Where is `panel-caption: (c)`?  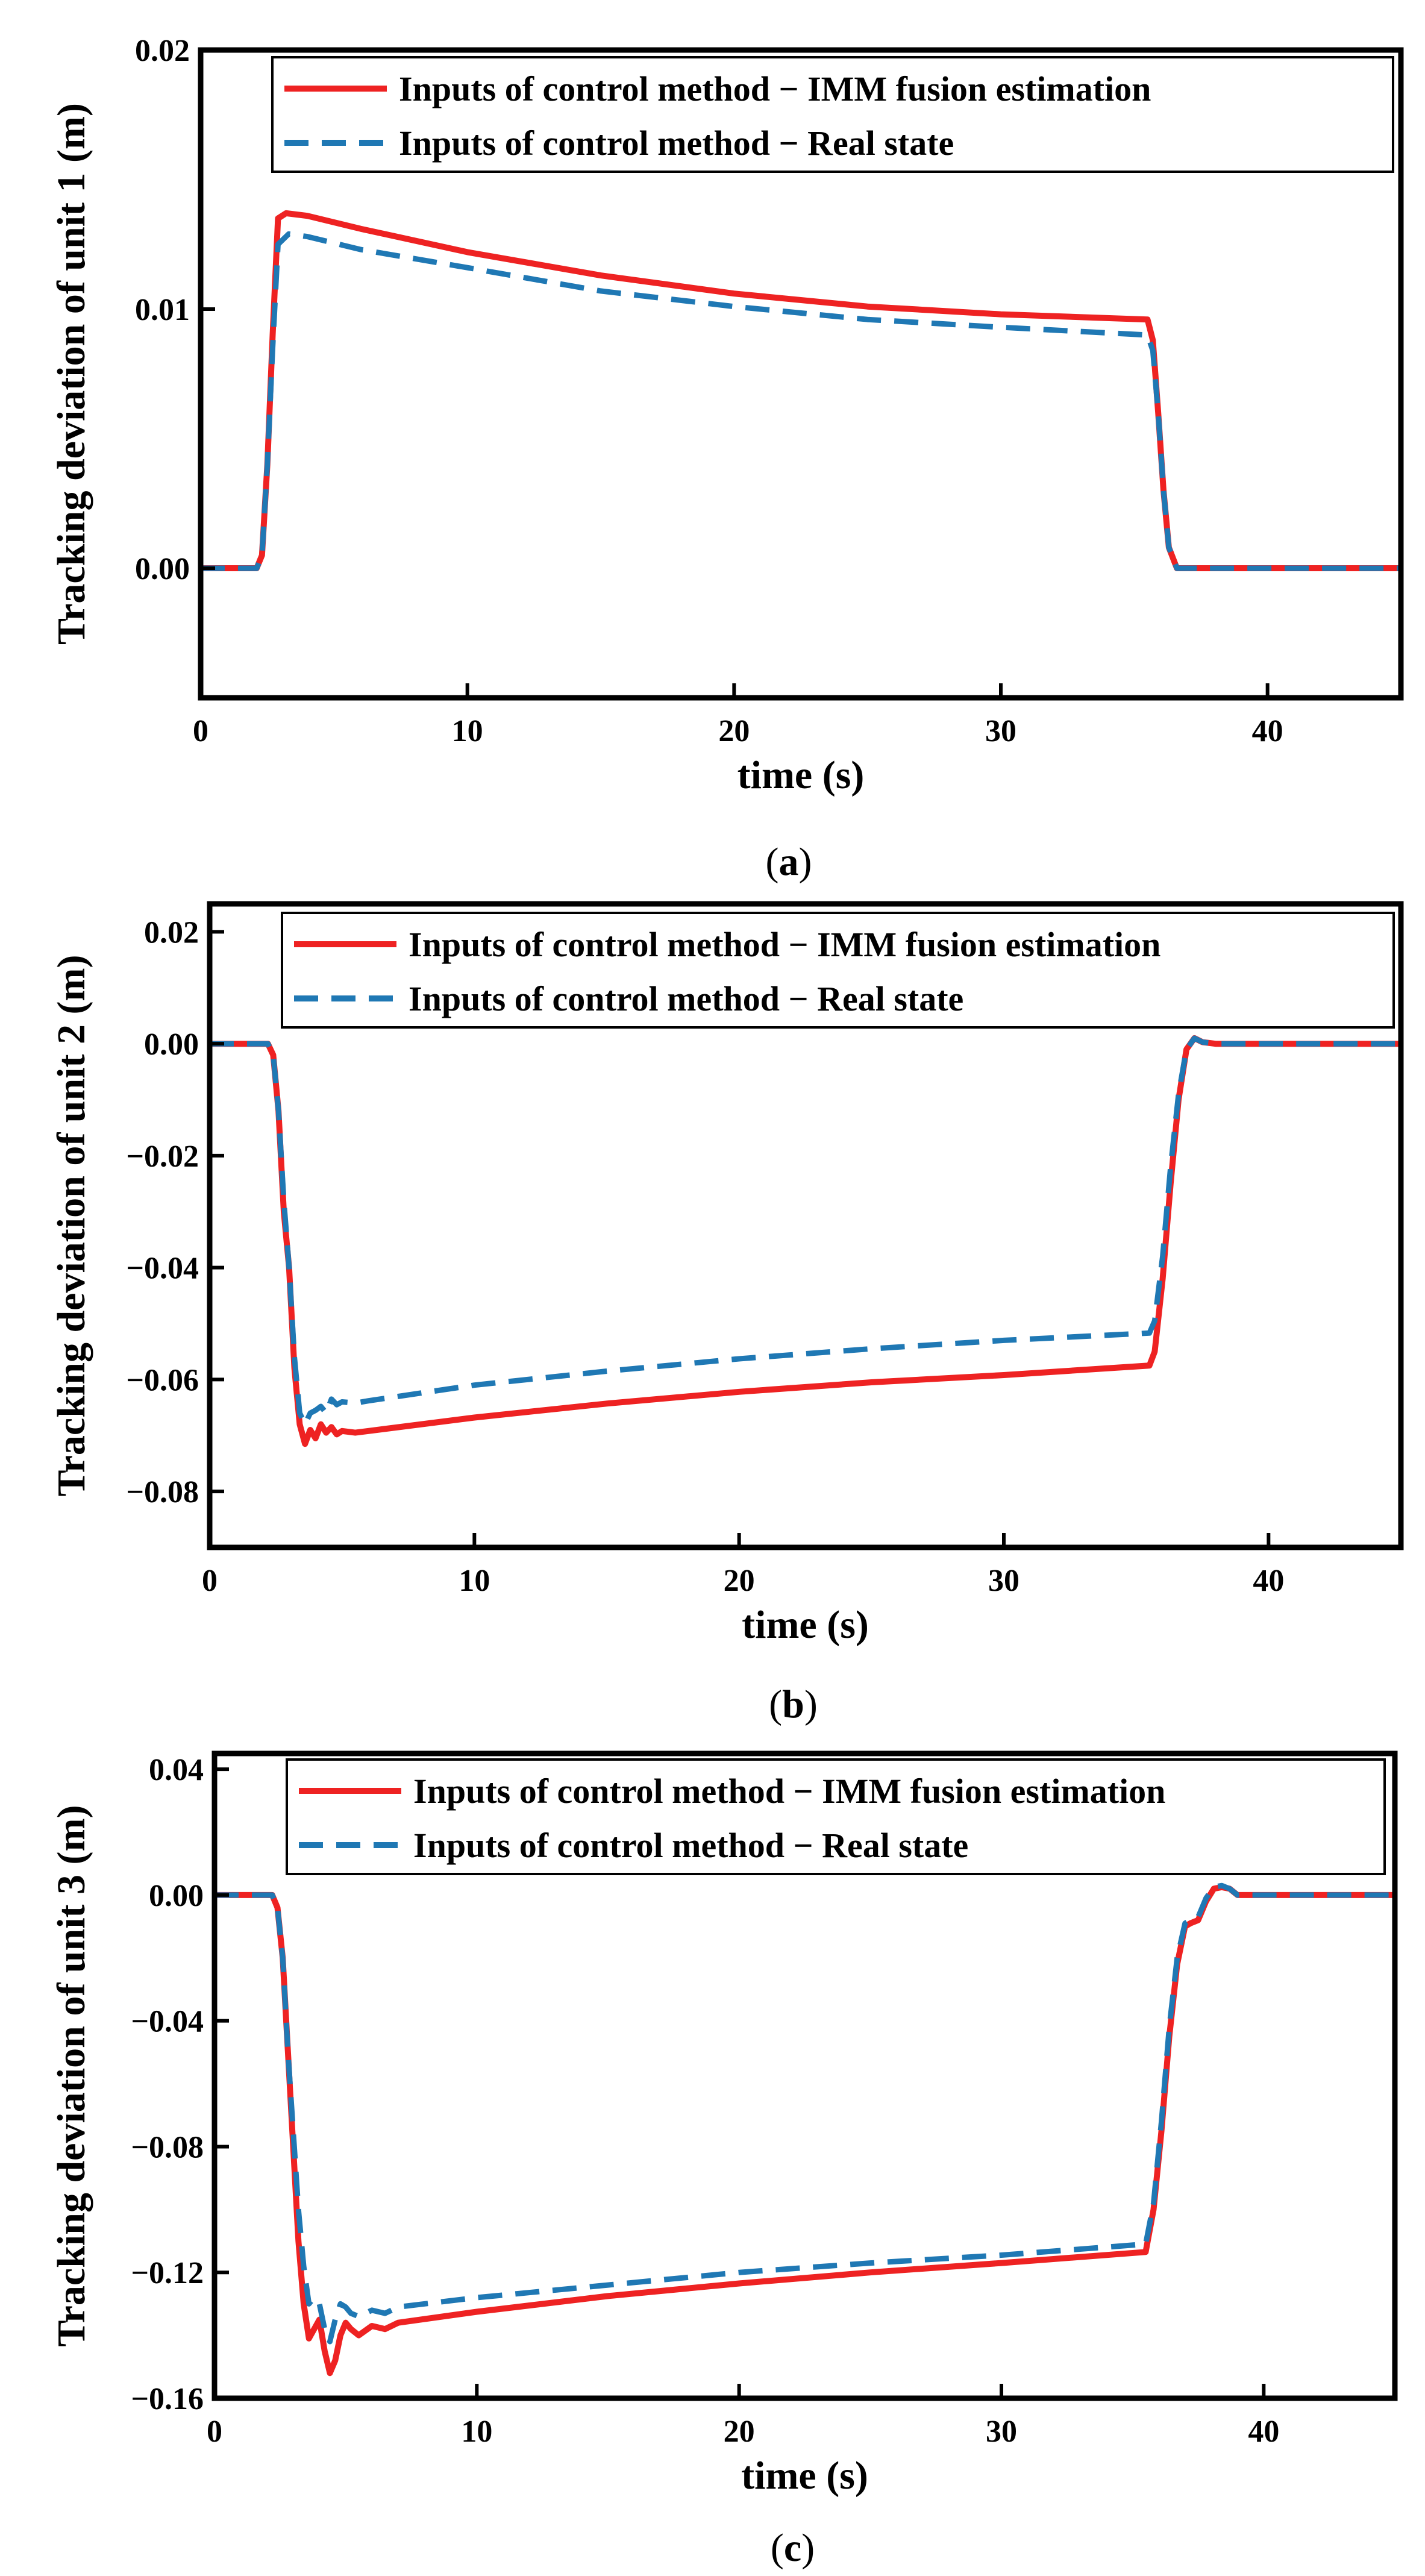 panel-caption: (c) is located at coordinates (793, 2548).